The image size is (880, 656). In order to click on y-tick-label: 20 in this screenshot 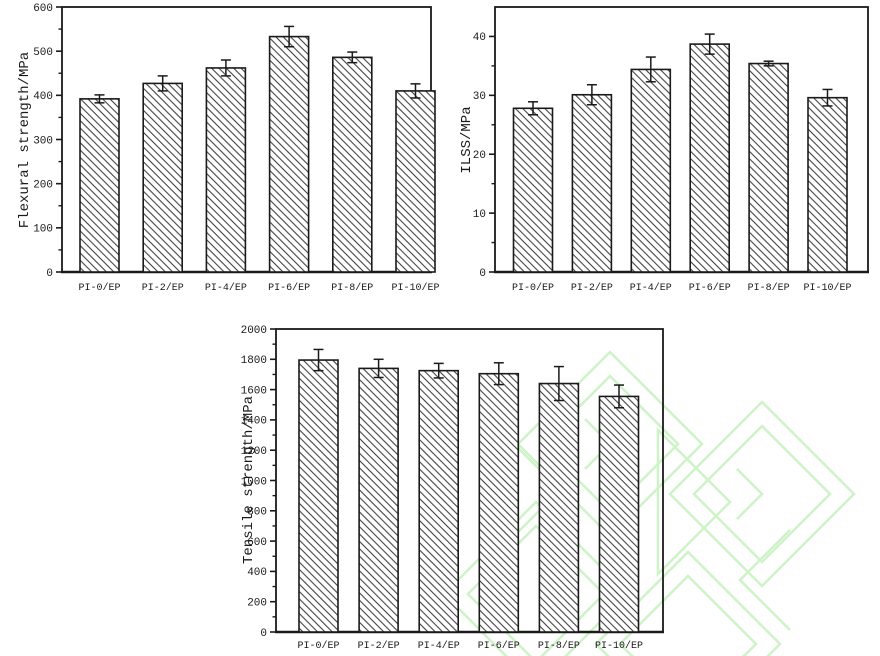, I will do `click(479, 156)`.